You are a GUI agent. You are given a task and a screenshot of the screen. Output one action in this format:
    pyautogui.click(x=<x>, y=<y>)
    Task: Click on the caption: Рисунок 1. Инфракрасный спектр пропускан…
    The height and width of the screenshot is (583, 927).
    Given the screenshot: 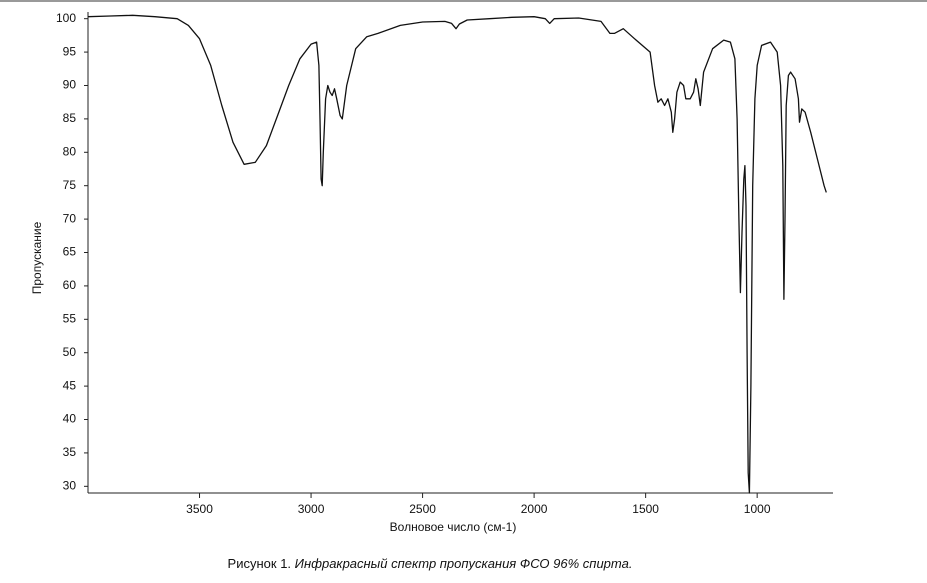 What is the action you would take?
    pyautogui.click(x=430, y=563)
    